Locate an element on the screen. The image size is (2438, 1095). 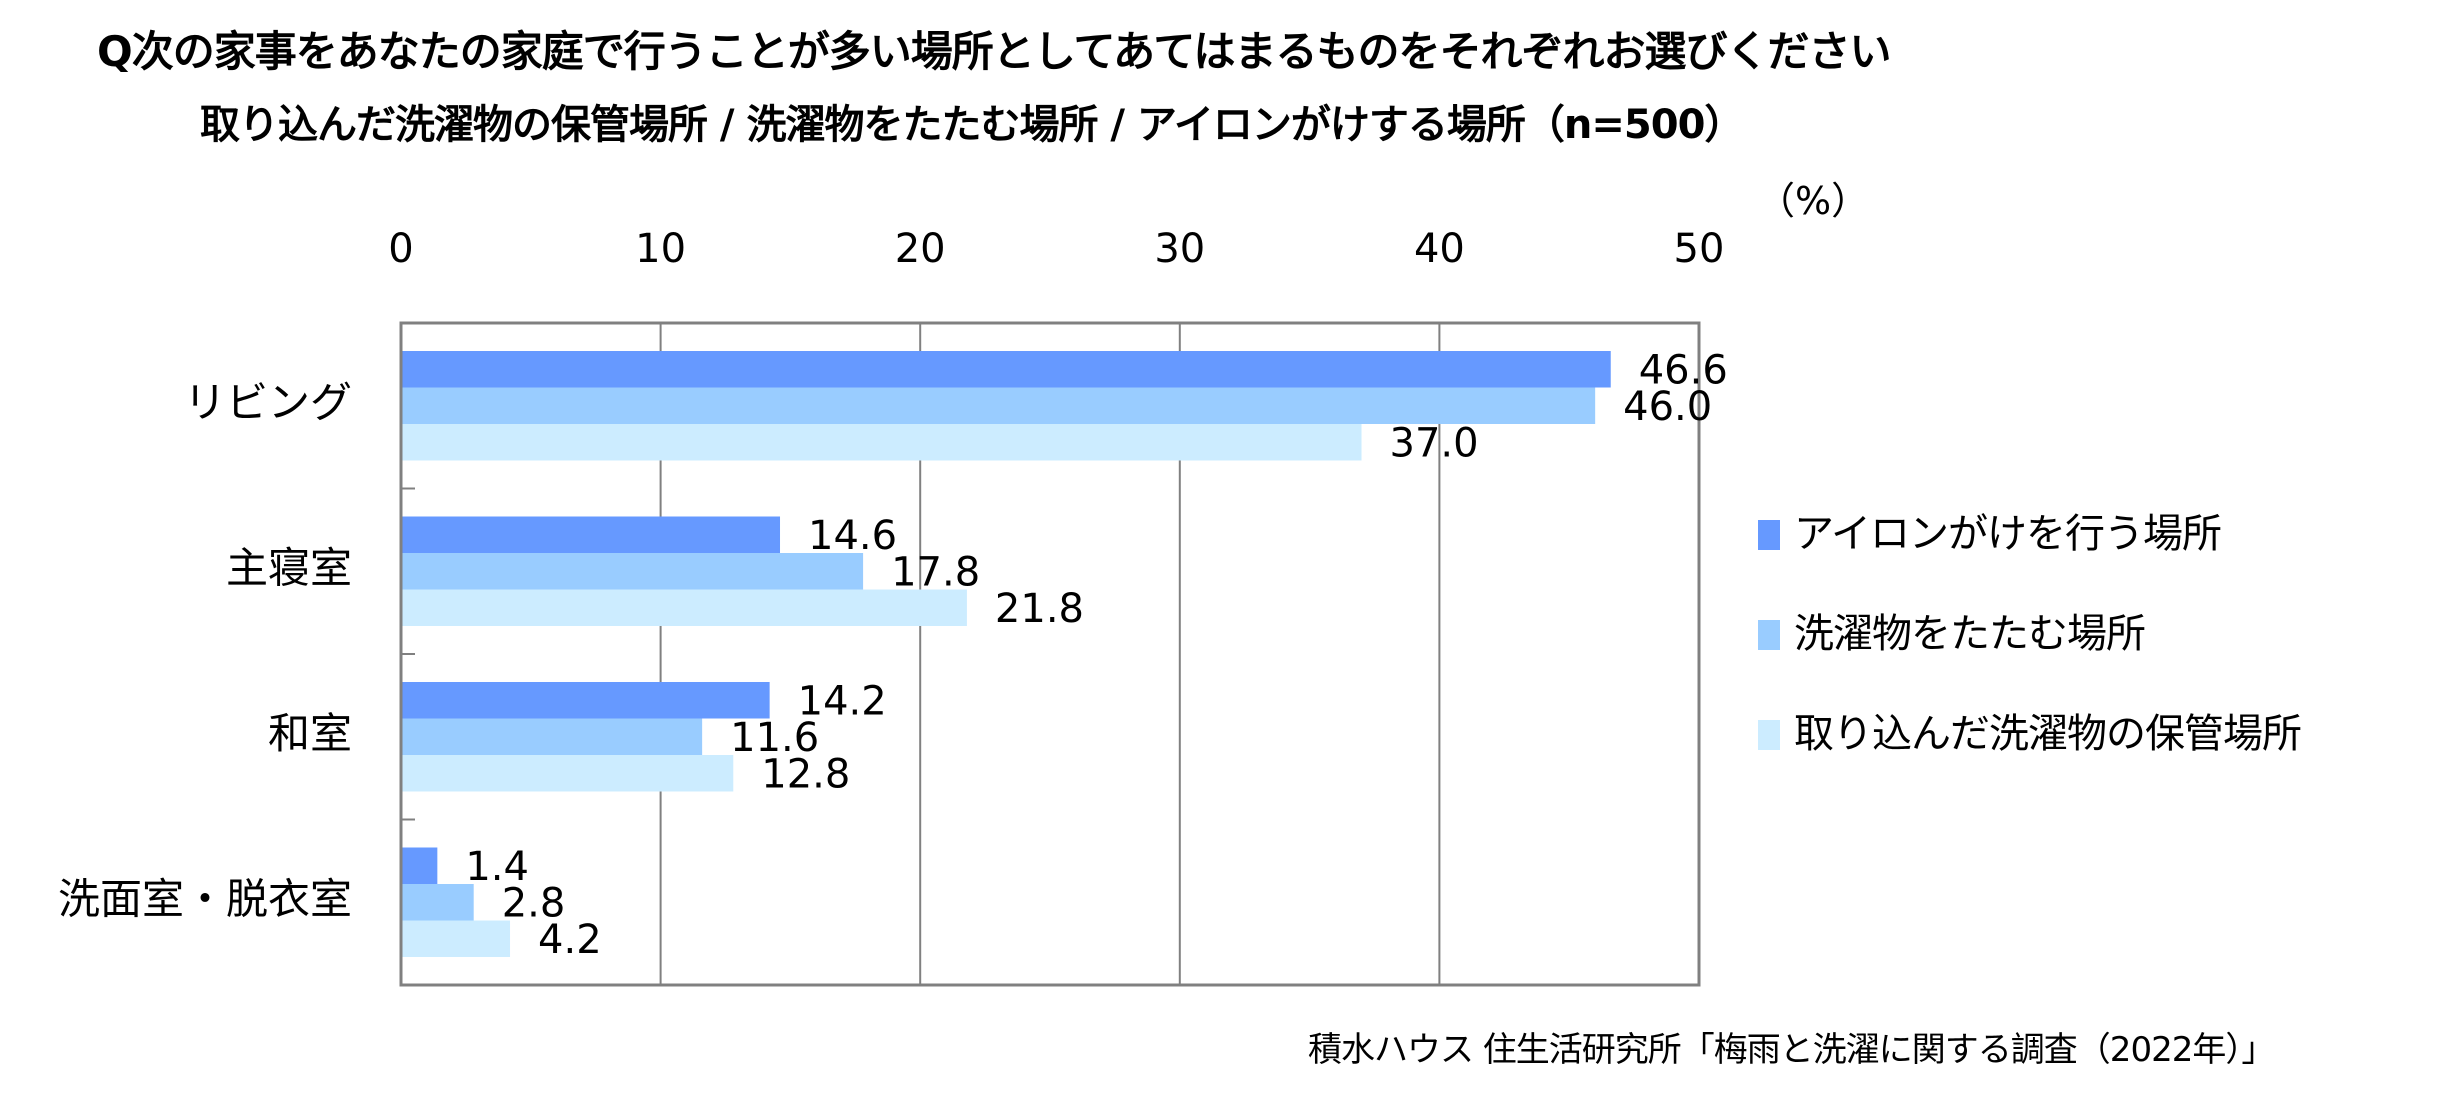
data-label: 14.2 is located at coordinates (842, 701).